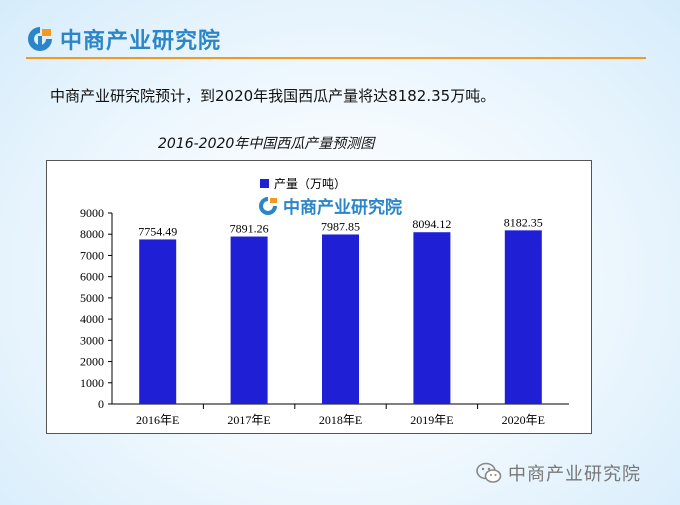 Image resolution: width=680 pixels, height=505 pixels. I want to click on y-tick-label: 6000, so click(92, 277).